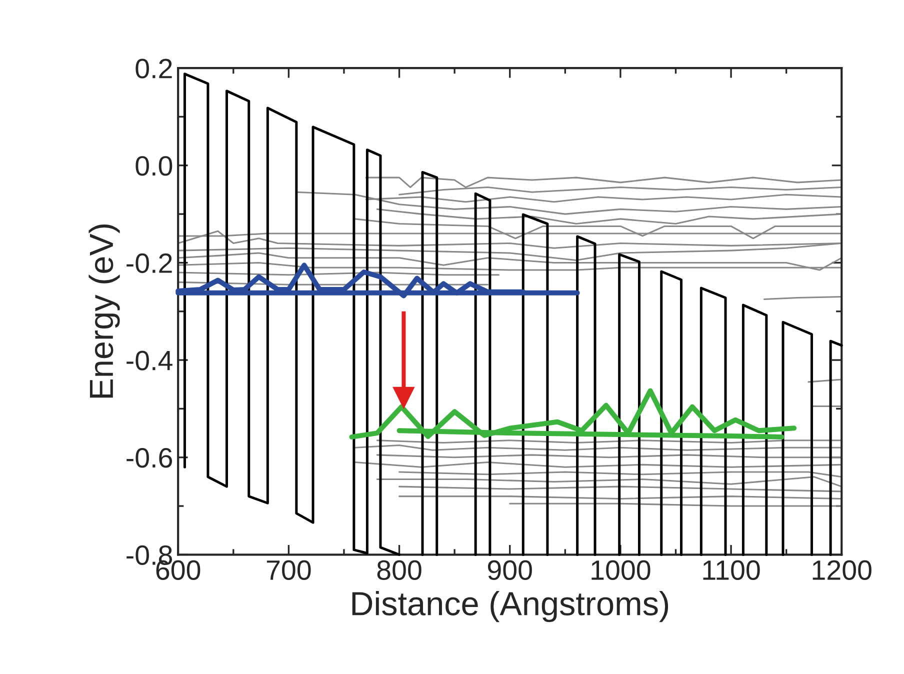 The image size is (904, 674). What do you see at coordinates (842, 570) in the screenshot?
I see `x-tick-label: 1200` at bounding box center [842, 570].